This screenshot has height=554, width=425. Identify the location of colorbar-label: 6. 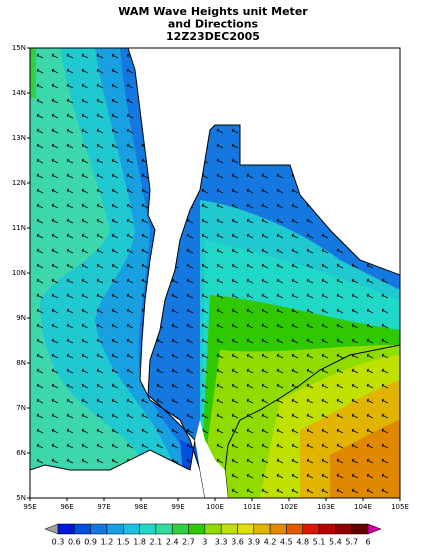
(367, 542).